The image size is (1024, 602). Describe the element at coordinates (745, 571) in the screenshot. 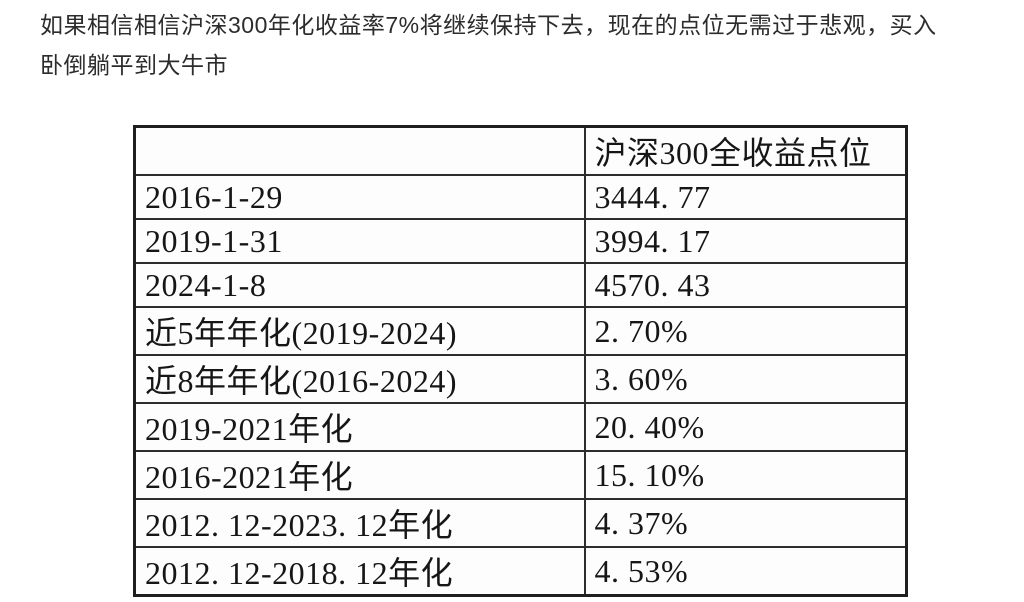

I see `table-cell-value: 4. 53%` at that location.